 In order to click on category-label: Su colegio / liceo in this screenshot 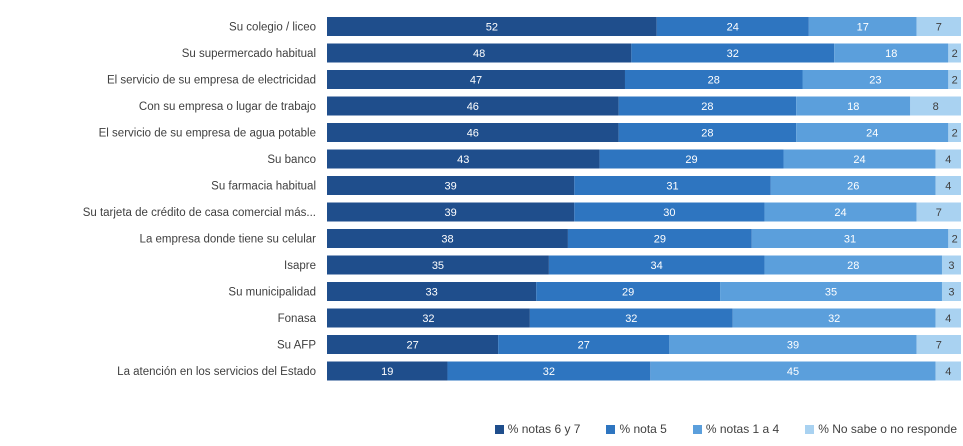, I will do `click(272, 28)`.